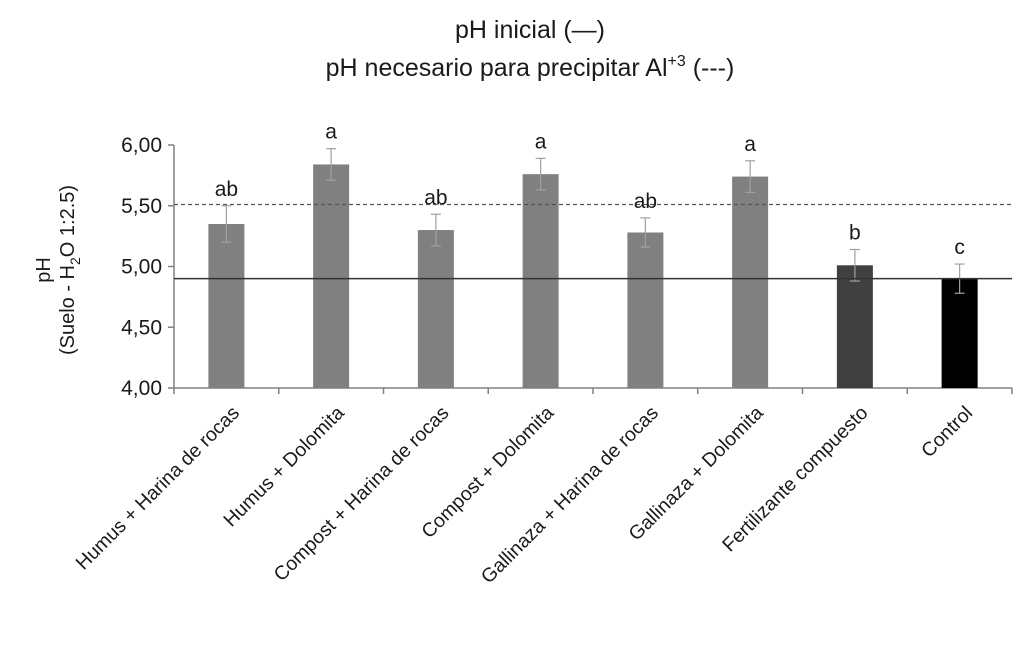 The image size is (1015, 648). Describe the element at coordinates (70, 270) in the screenshot. I see `y-axis-label-line2: (Suelo - H2O 1:2.5)` at that location.